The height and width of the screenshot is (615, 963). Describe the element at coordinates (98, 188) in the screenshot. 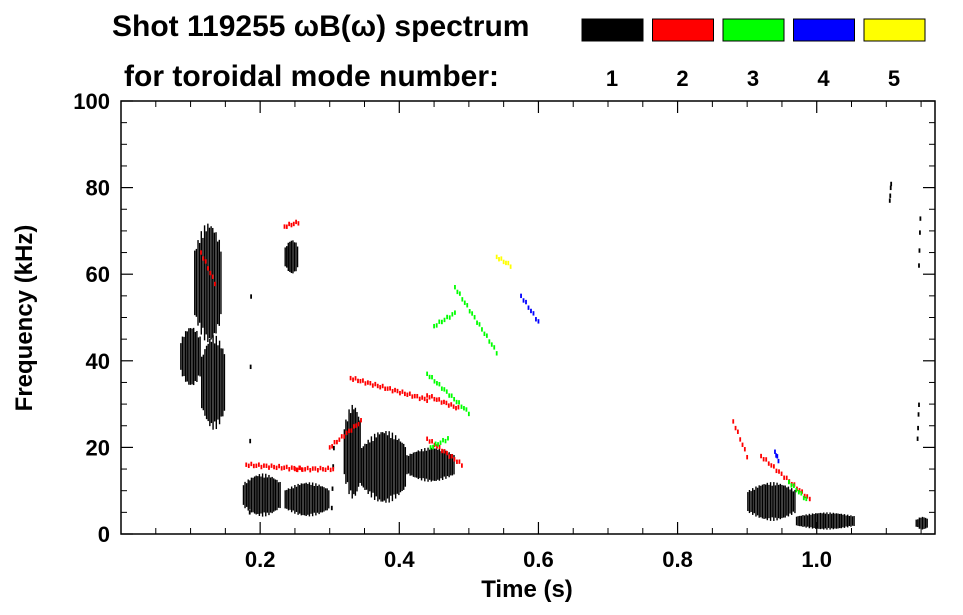

I see `y-tick-label: 80` at that location.